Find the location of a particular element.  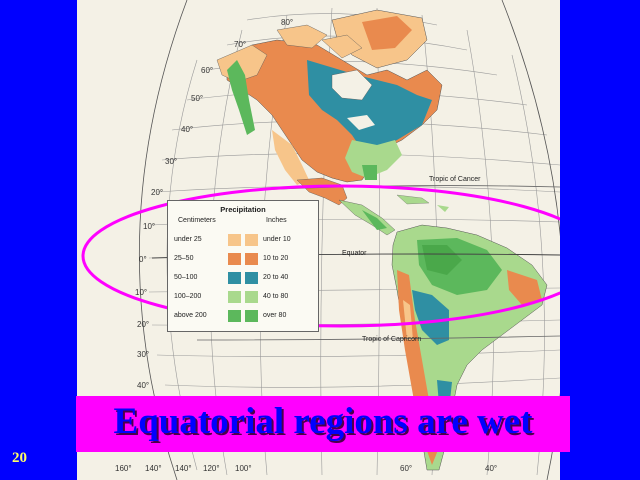

lat-label-60n: 60° is located at coordinates (207, 70).